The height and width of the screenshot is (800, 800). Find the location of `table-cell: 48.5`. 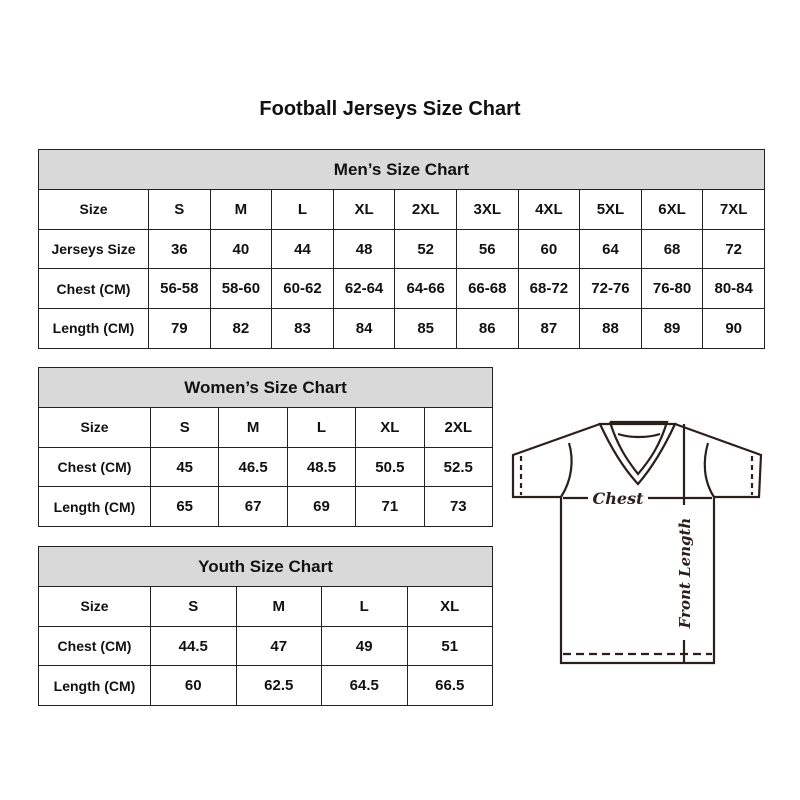

table-cell: 48.5 is located at coordinates (321, 467).